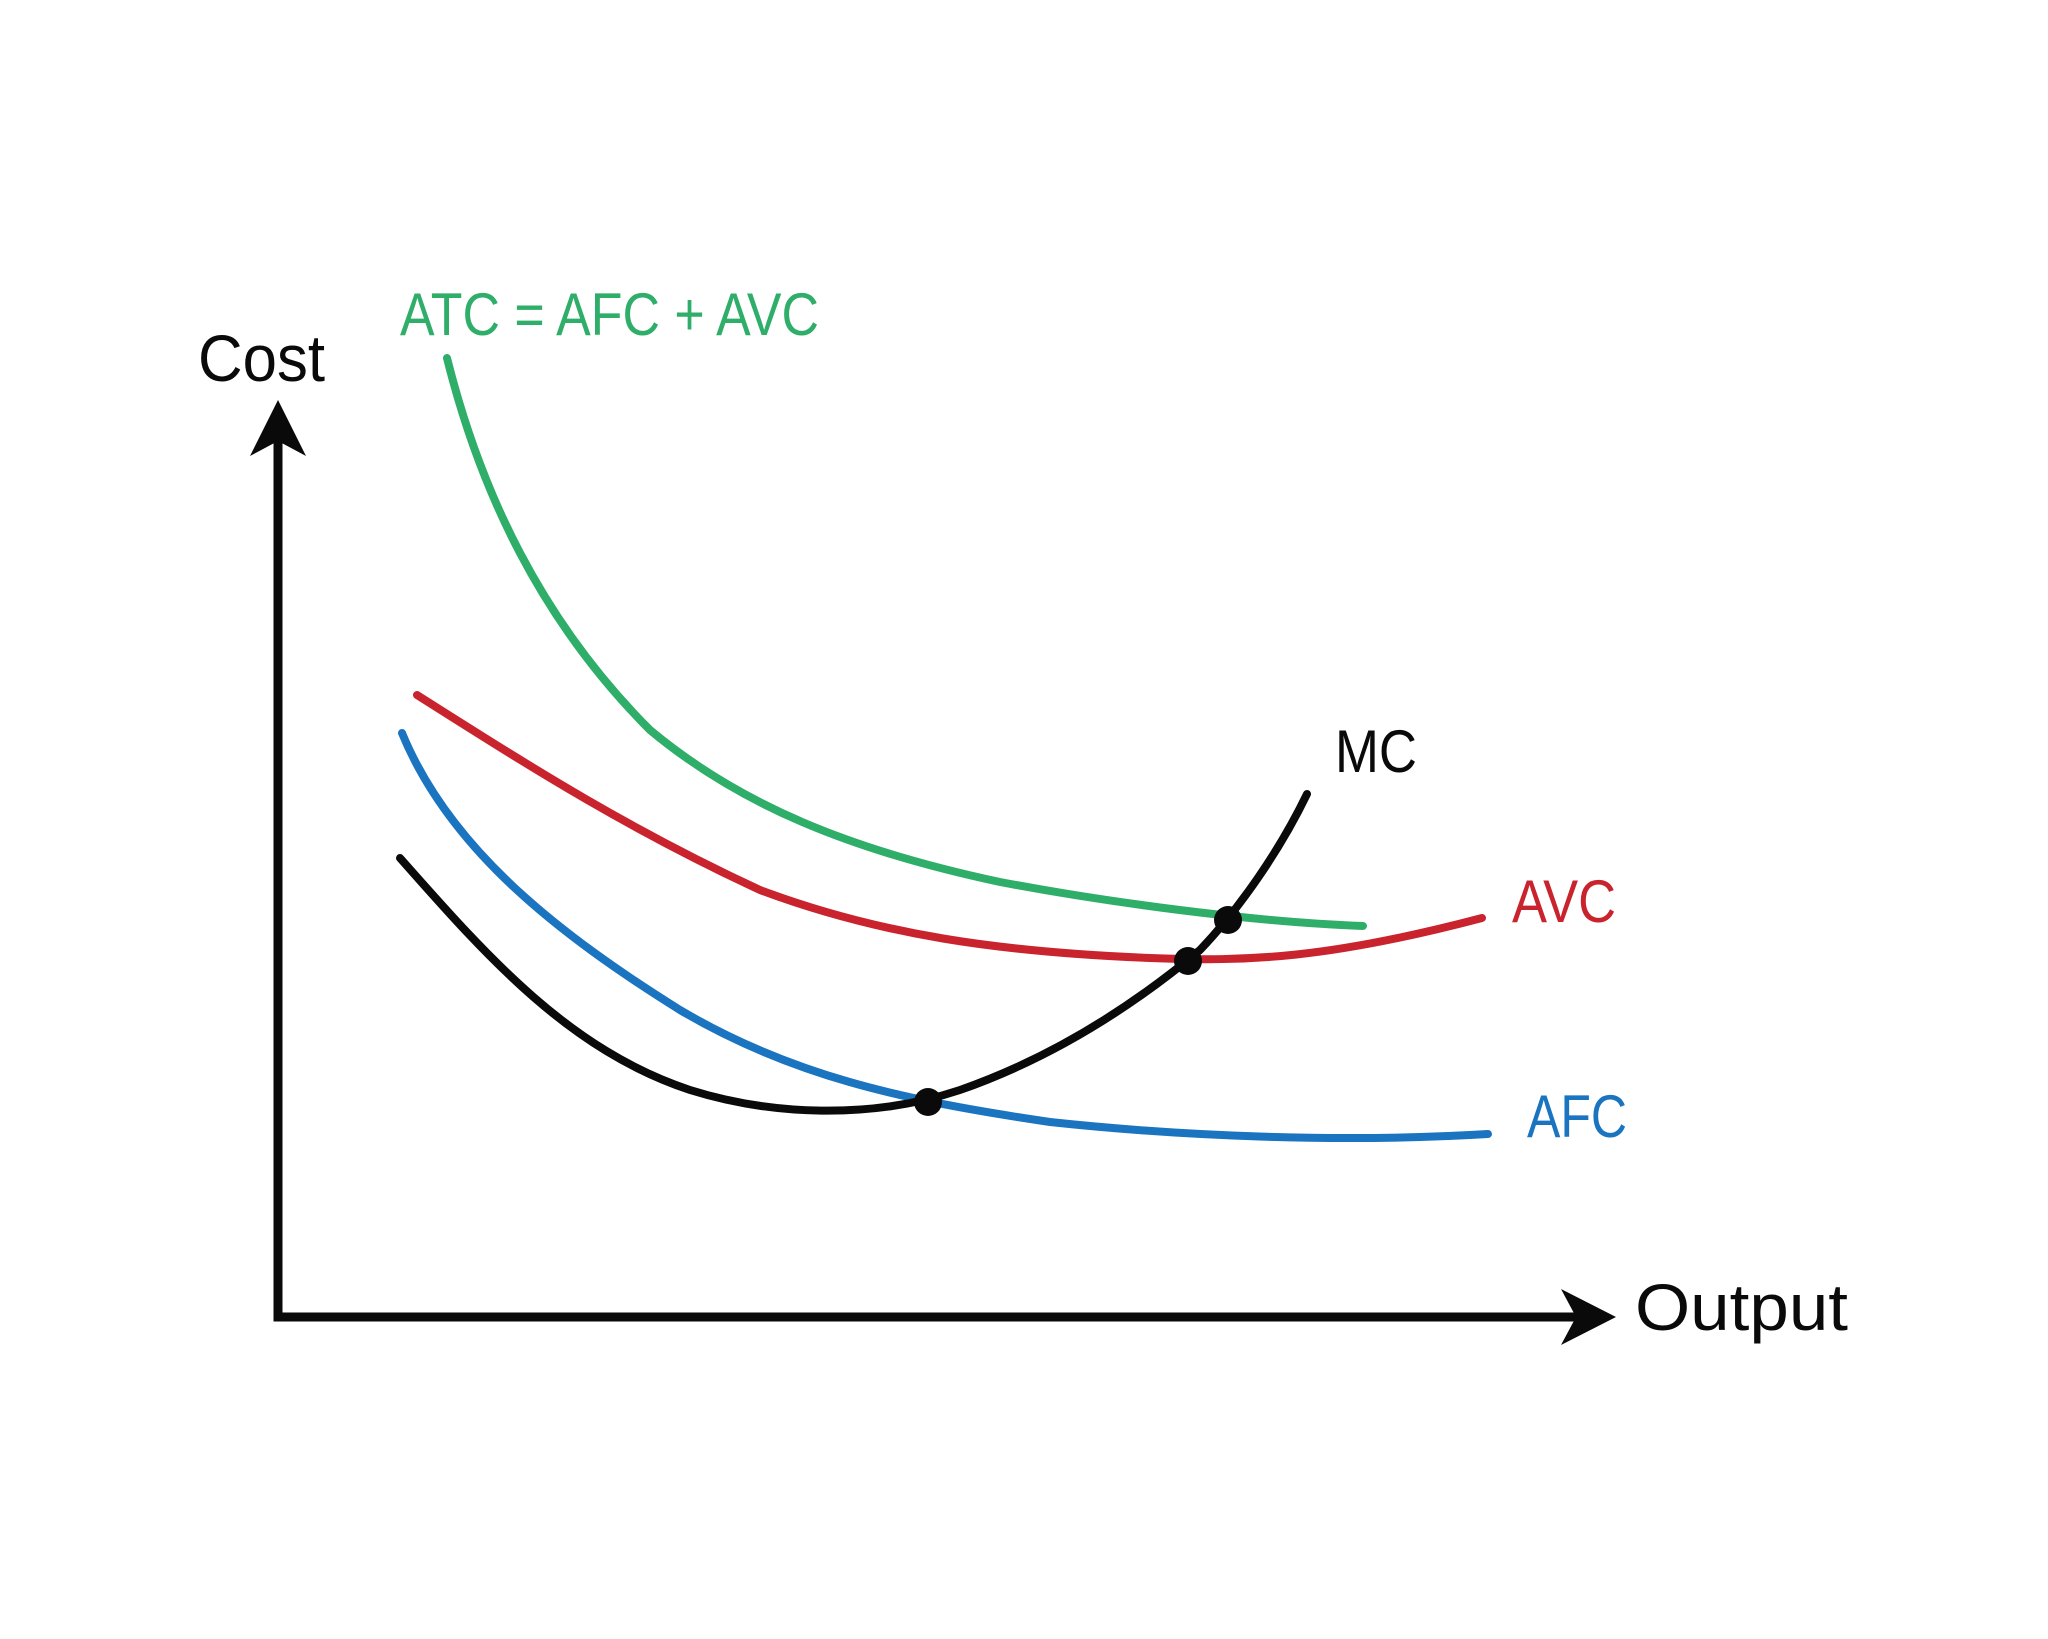 Image resolution: width=2048 pixels, height=1639 pixels. I want to click on y-axis-label: Cost, so click(261, 358).